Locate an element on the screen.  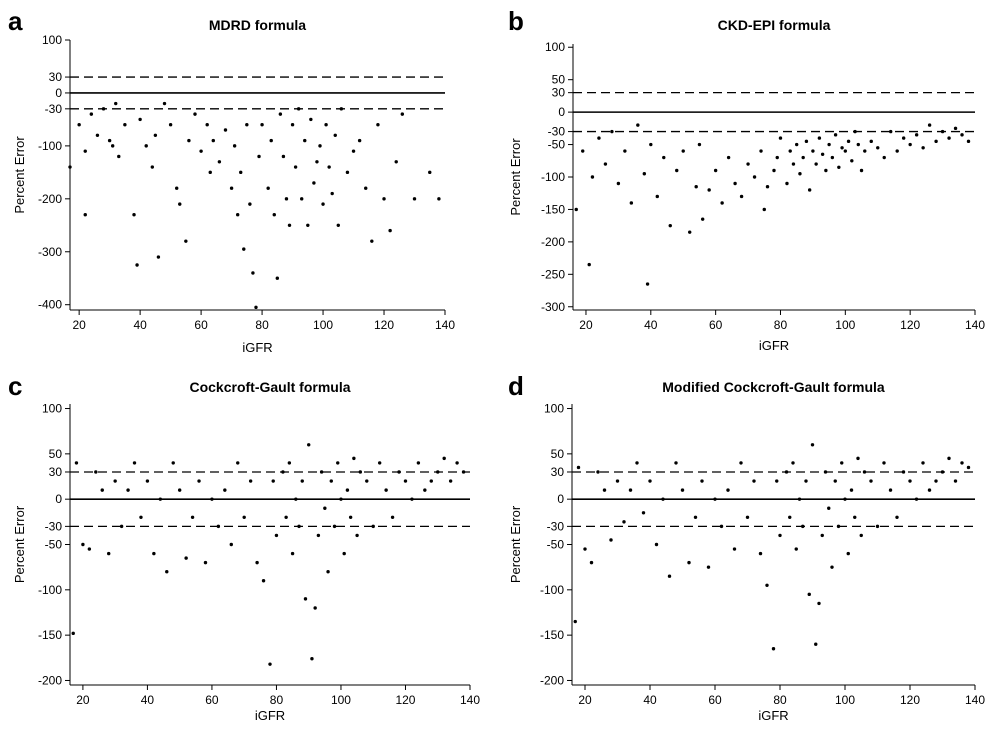
y-tick-label: 100 is located at coordinates (52, 409).